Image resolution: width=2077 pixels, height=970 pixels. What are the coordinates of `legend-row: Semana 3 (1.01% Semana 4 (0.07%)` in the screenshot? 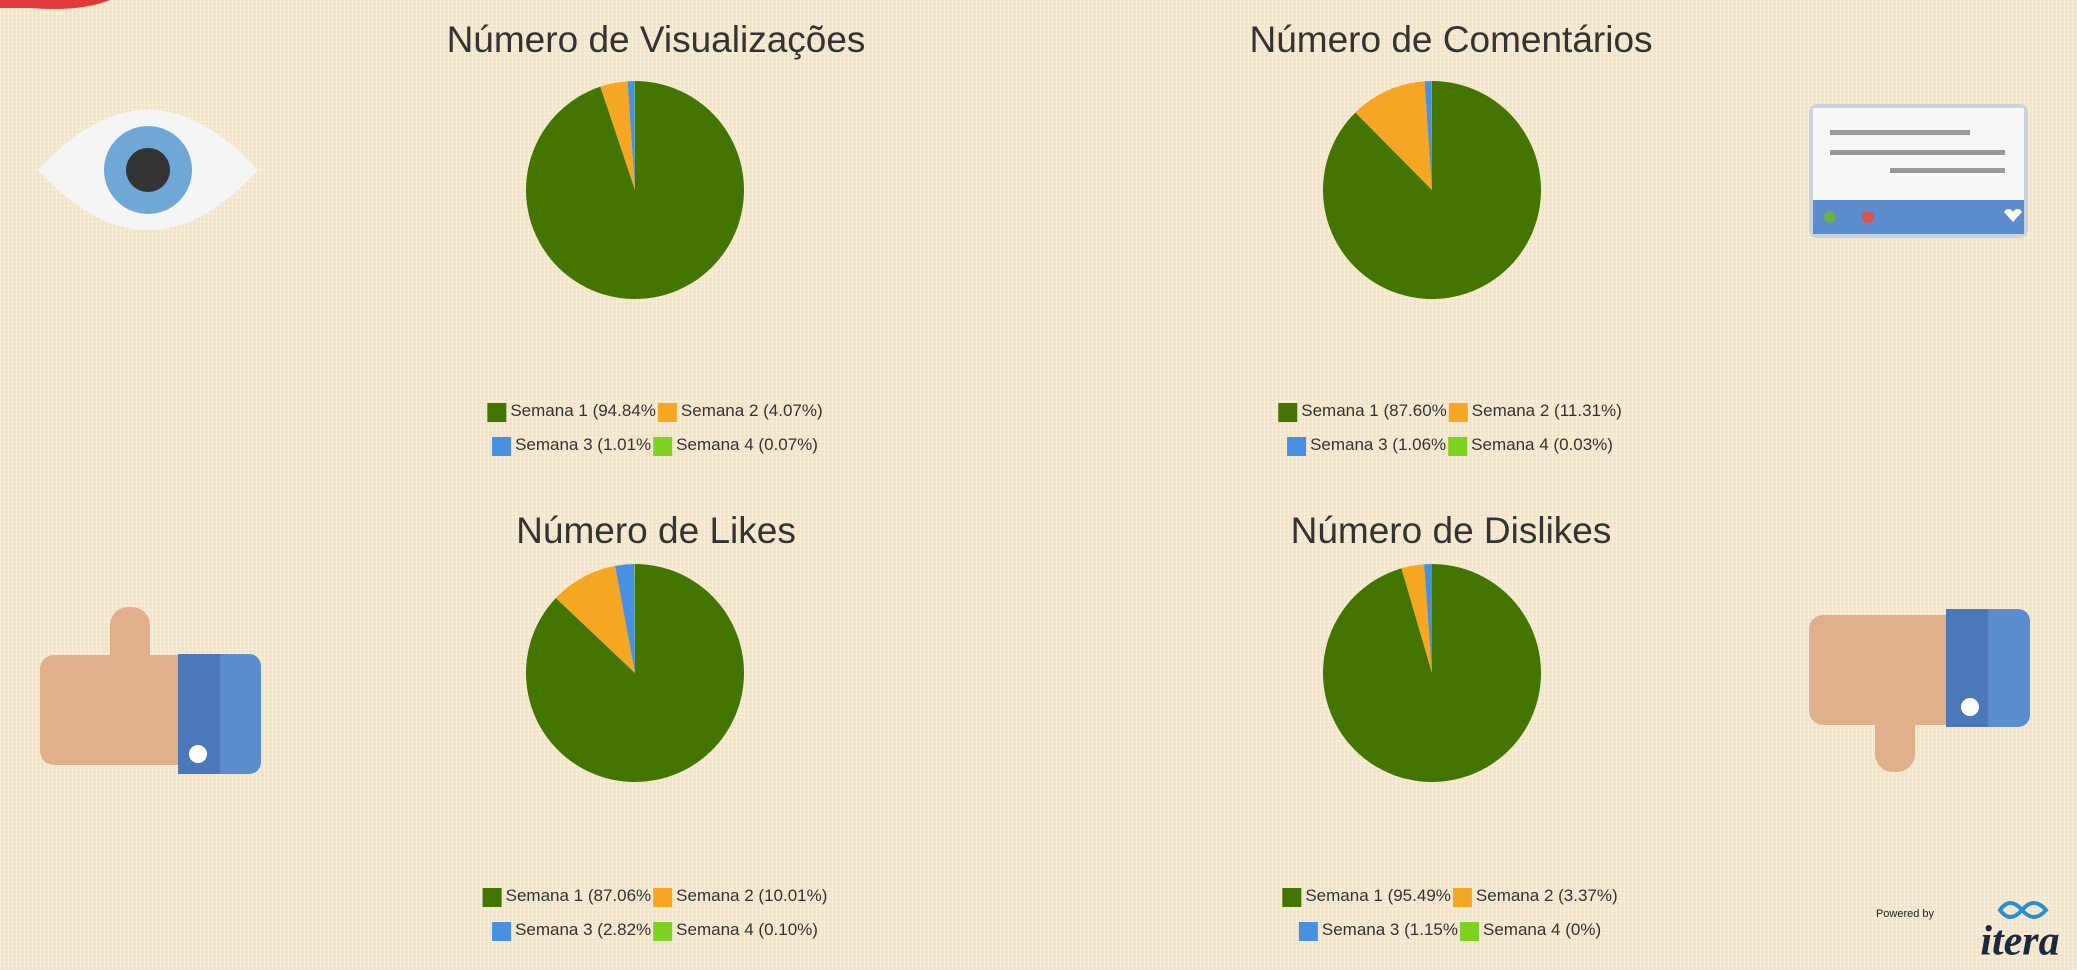 It's located at (655, 445).